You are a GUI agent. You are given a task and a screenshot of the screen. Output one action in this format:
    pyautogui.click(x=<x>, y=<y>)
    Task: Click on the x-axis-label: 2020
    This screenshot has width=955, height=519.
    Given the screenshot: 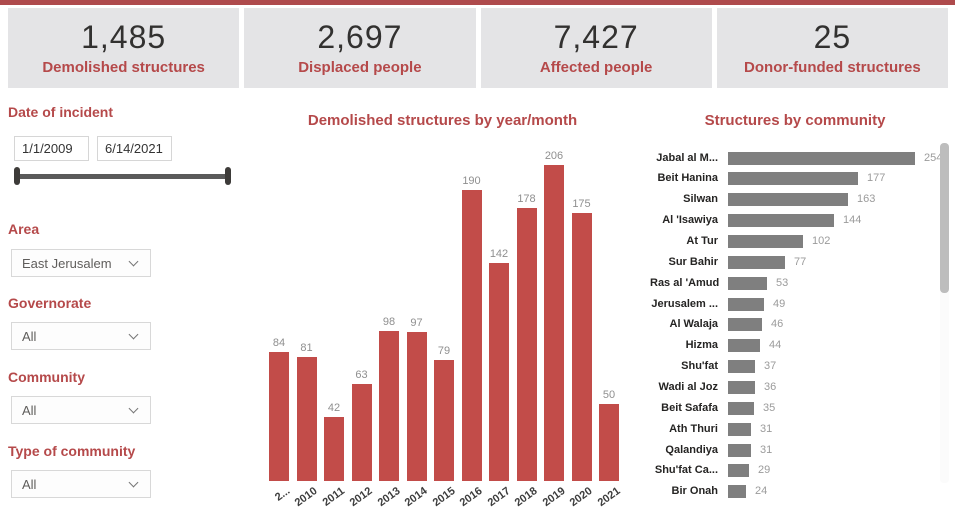 What is the action you would take?
    pyautogui.click(x=581, y=497)
    